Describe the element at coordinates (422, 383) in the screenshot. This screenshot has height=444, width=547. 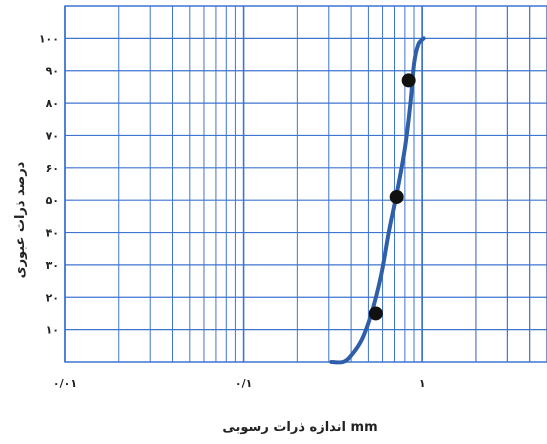
I see `x-tick-label: ۱` at that location.